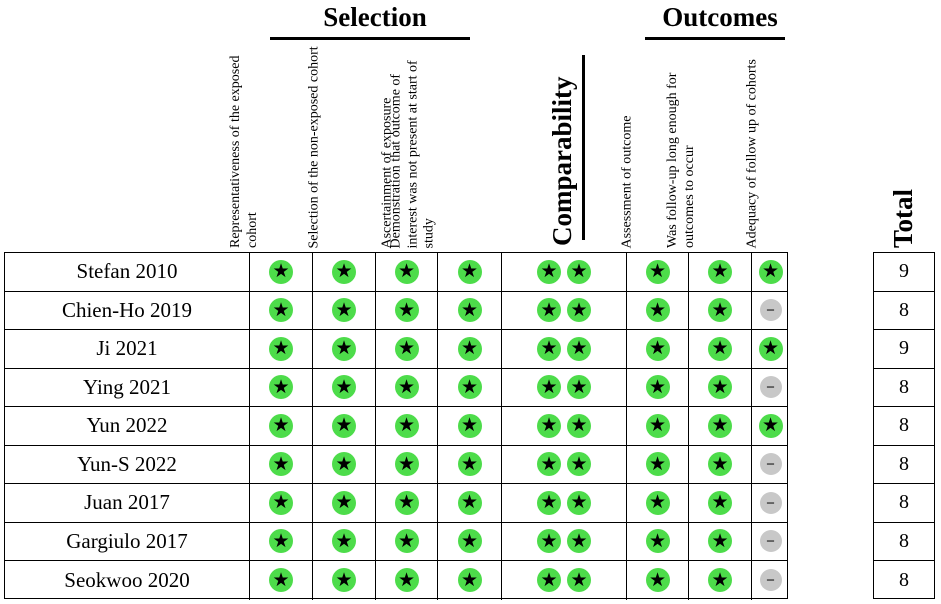 This screenshot has width=941, height=604. What do you see at coordinates (715, 38) in the screenshot?
I see `outcomes-rule` at bounding box center [715, 38].